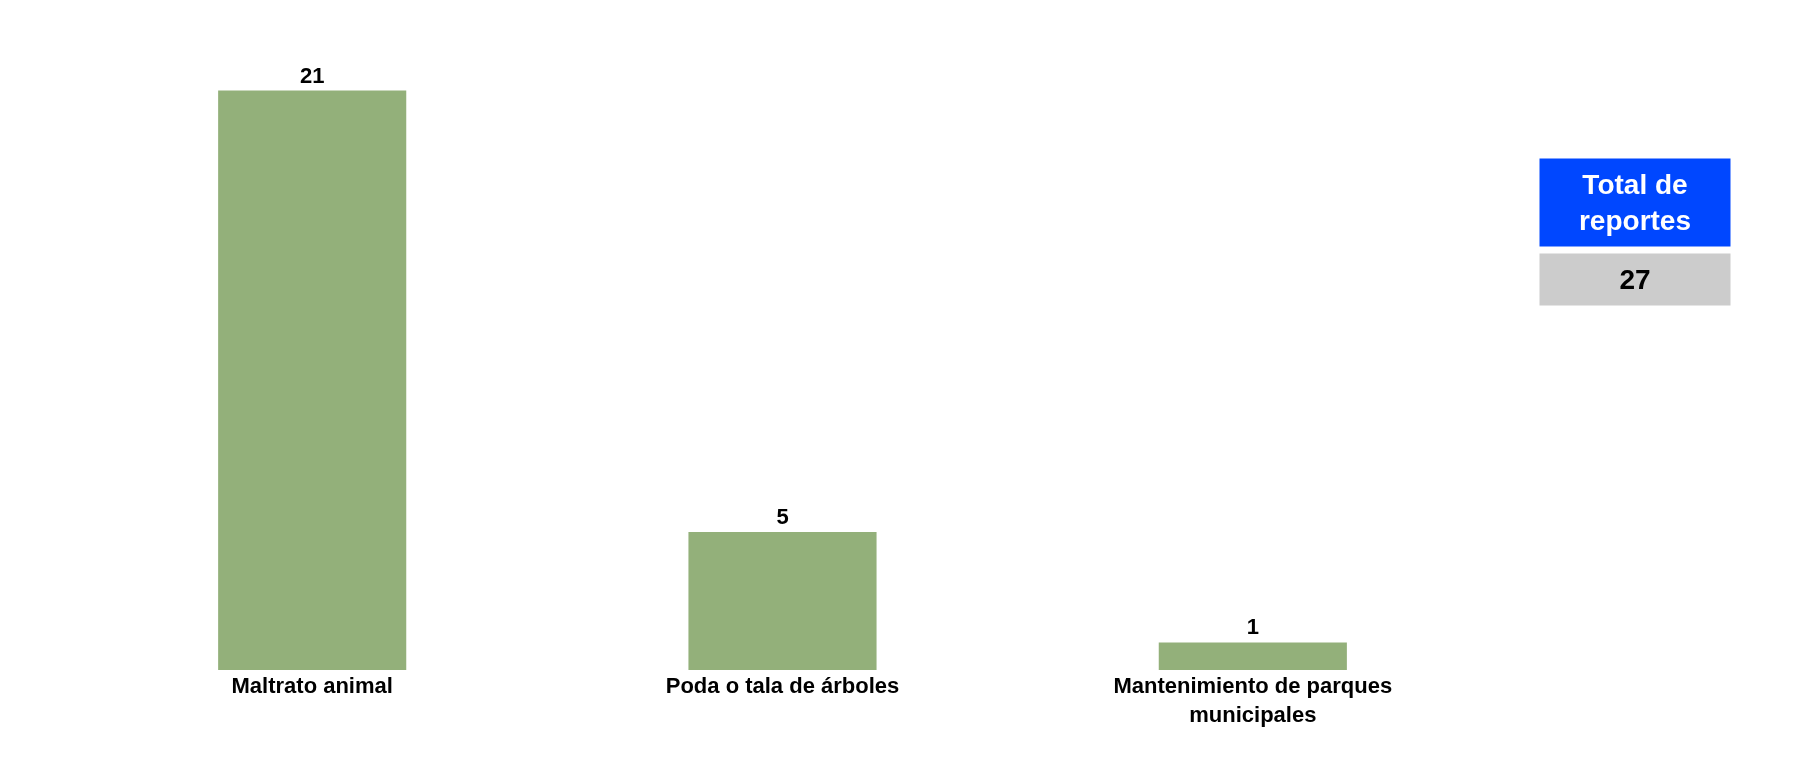  I want to click on data-label: 1, so click(1252, 627).